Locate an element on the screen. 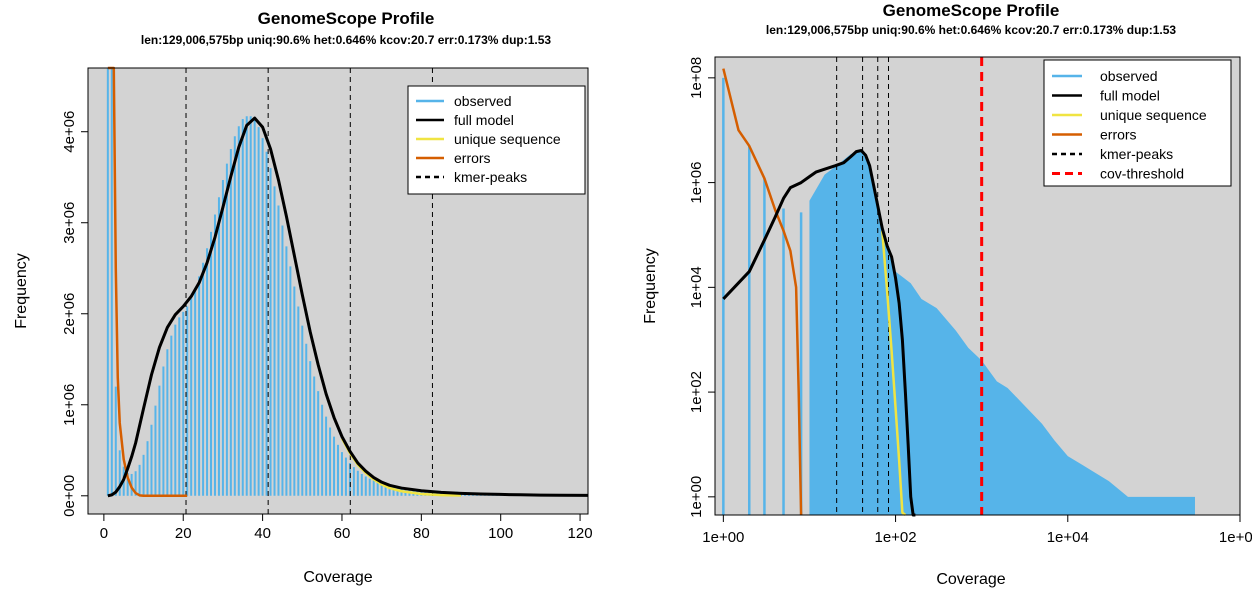 This screenshot has width=1252, height=592. x-tick-label: 20 is located at coordinates (183, 533).